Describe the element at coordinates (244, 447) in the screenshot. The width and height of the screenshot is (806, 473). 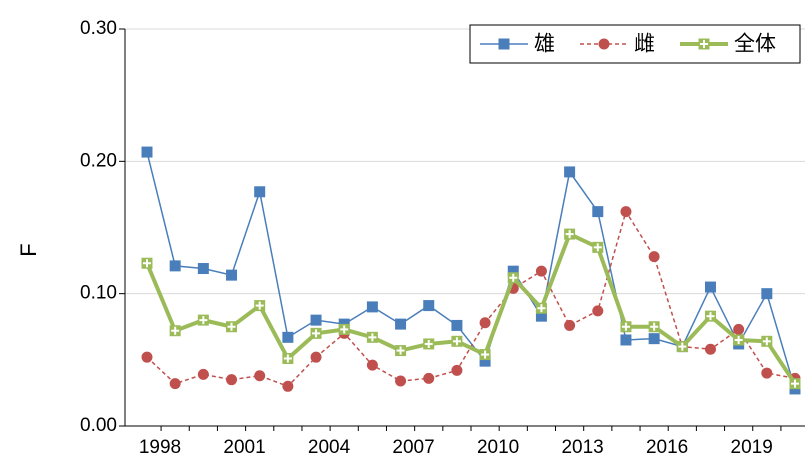
I see `x-tick-label: 2001` at that location.